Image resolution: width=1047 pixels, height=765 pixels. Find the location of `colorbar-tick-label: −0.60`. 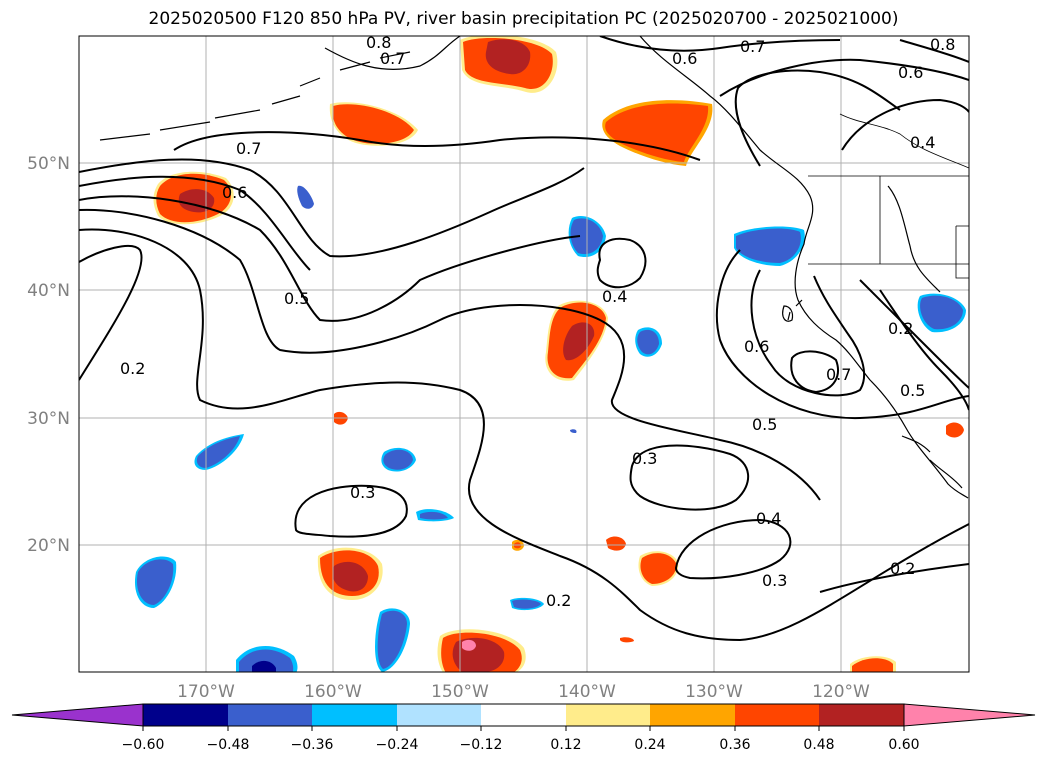

colorbar-tick-label: −0.60 is located at coordinates (143, 745).